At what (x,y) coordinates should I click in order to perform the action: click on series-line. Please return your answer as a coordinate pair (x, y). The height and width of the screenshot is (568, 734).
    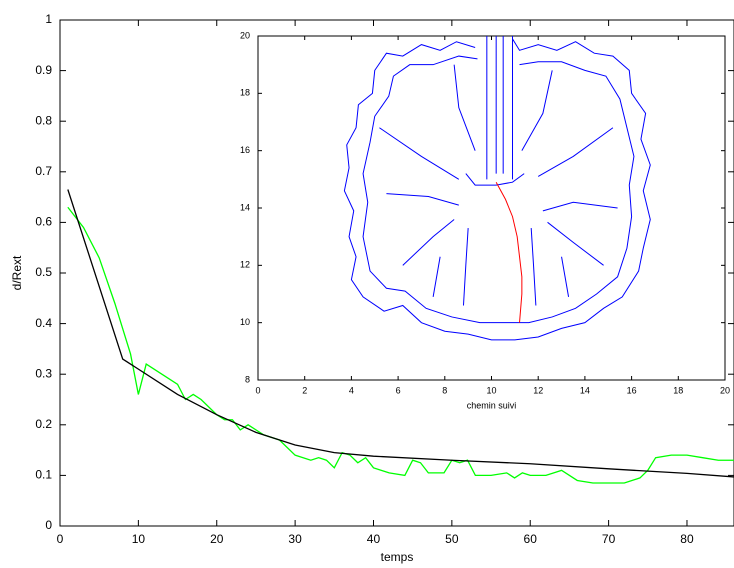
    Looking at the image, I should click on (509, 252).